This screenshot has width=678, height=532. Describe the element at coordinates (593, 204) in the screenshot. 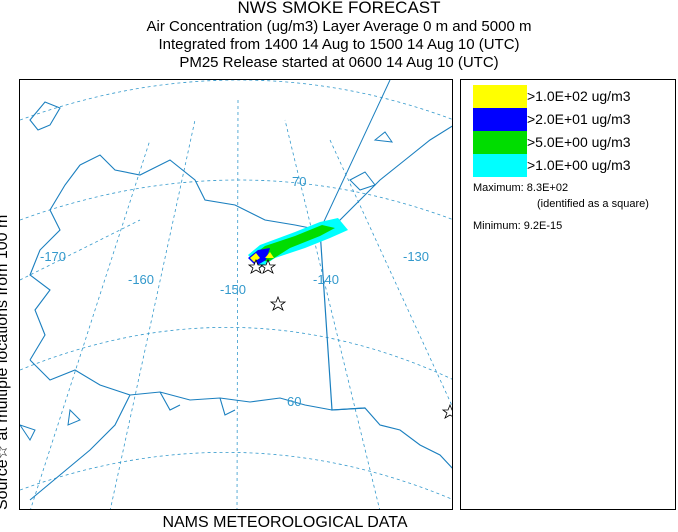

I see `maximum-note: (identified as a square)` at that location.